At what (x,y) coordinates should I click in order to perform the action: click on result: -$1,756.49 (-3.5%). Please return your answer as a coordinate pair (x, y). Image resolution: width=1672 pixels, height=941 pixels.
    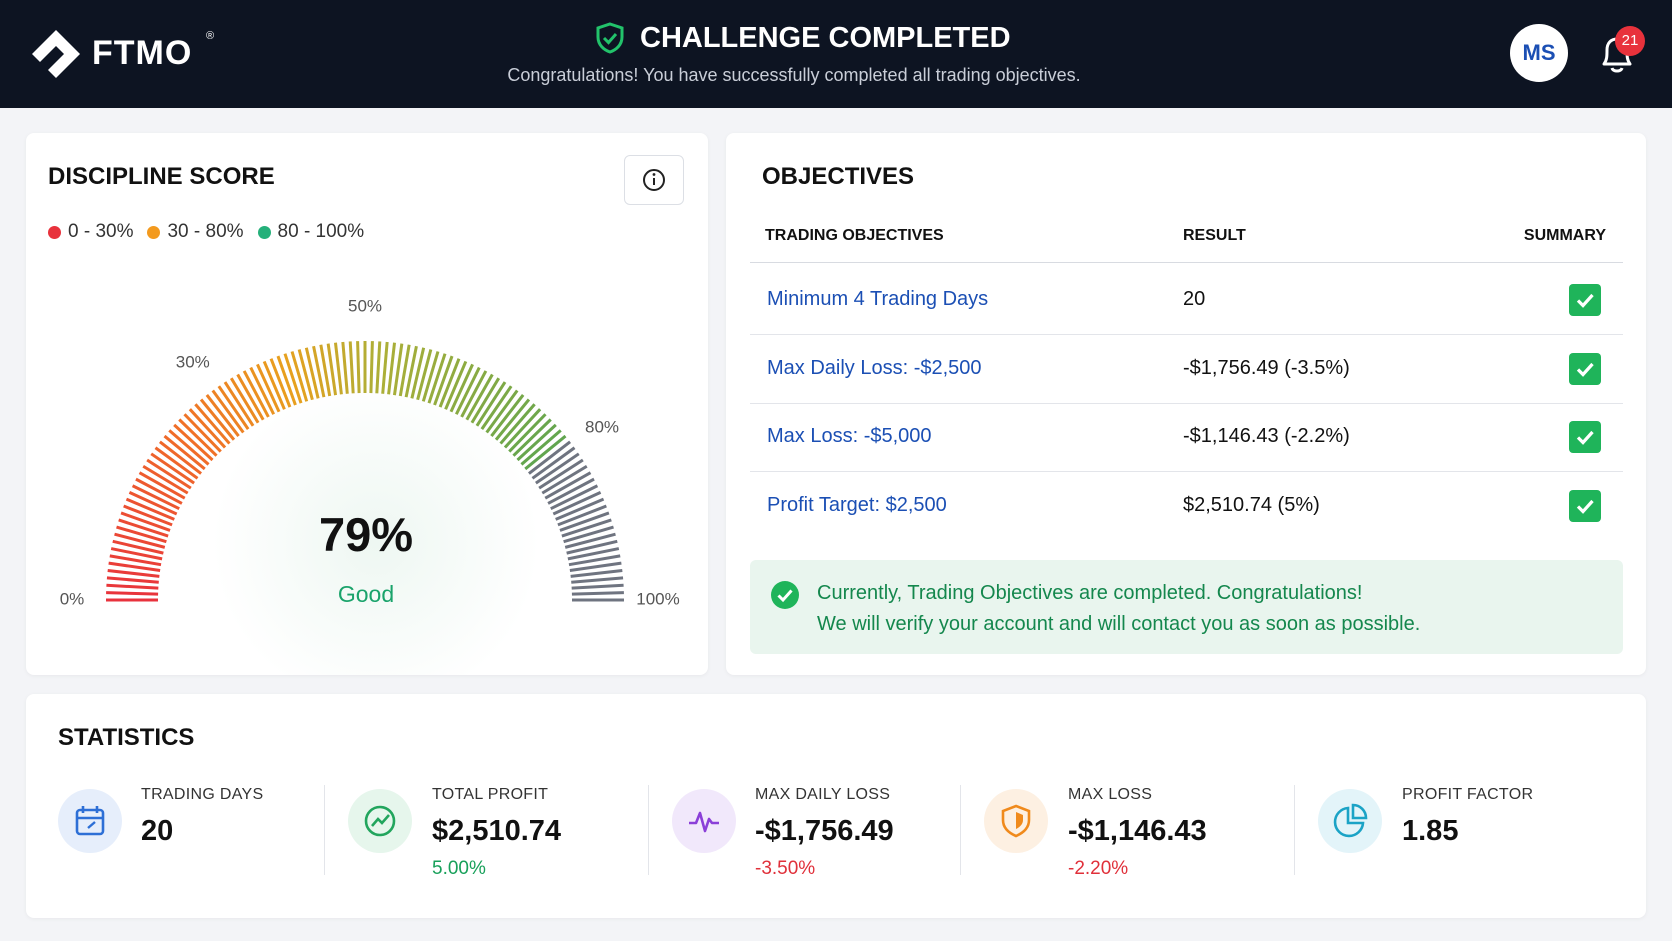
    Looking at the image, I should click on (1266, 367).